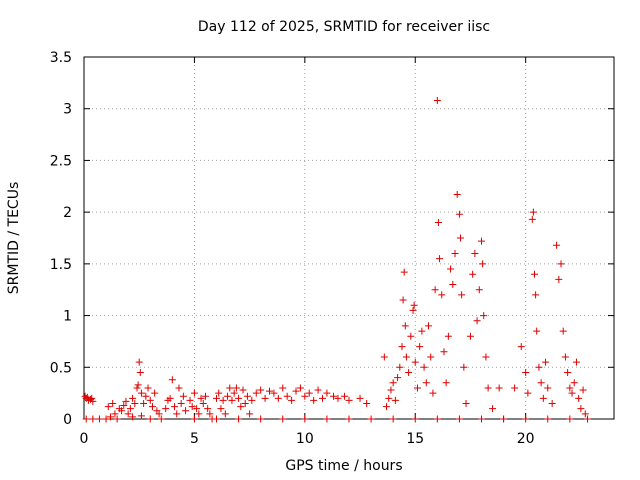  I want to click on y-tick-label: 0.5, so click(61, 368).